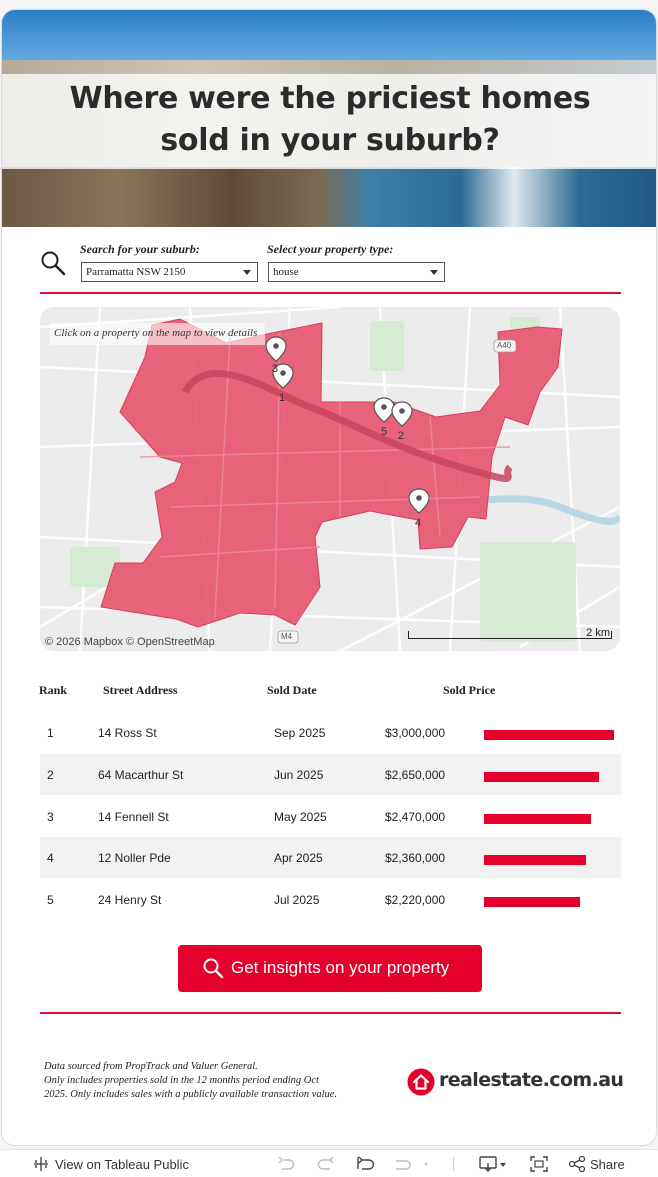 The height and width of the screenshot is (1177, 658). Describe the element at coordinates (330, 98) in the screenshot. I see `page-title-line-1: Where were the priciest homes` at that location.